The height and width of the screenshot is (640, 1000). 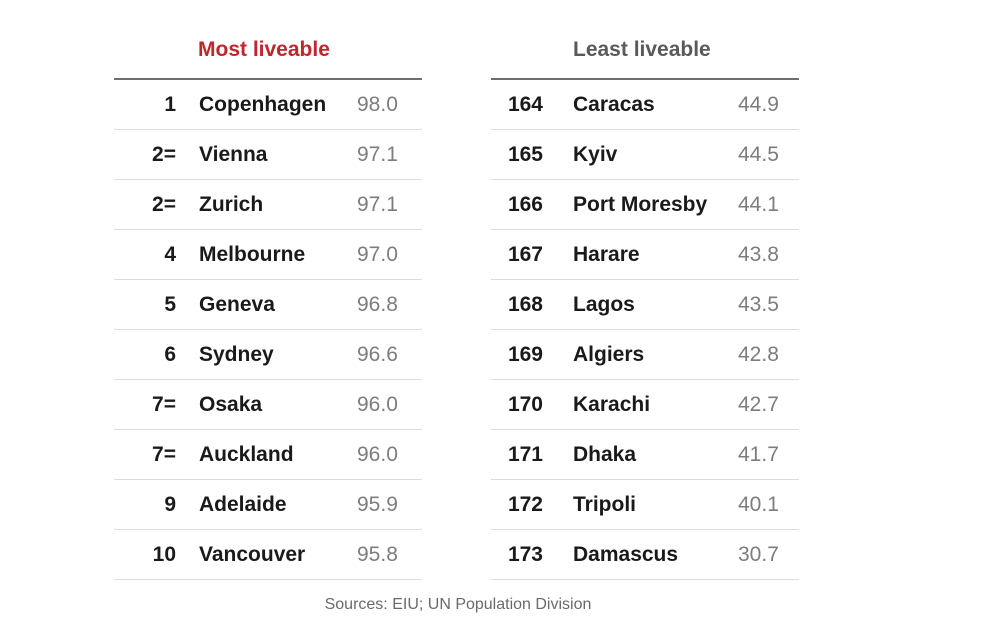 What do you see at coordinates (525, 404) in the screenshot?
I see `rank-cell: 170` at bounding box center [525, 404].